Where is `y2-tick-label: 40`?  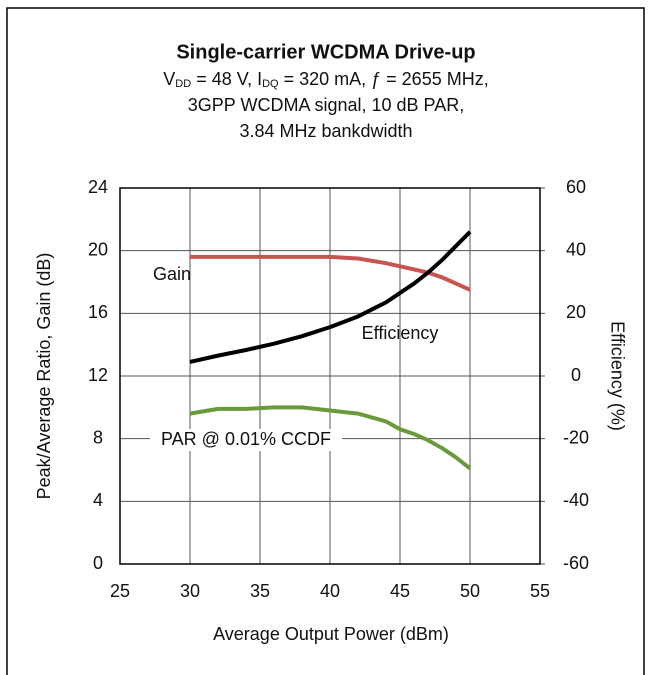
y2-tick-label: 40 is located at coordinates (576, 249).